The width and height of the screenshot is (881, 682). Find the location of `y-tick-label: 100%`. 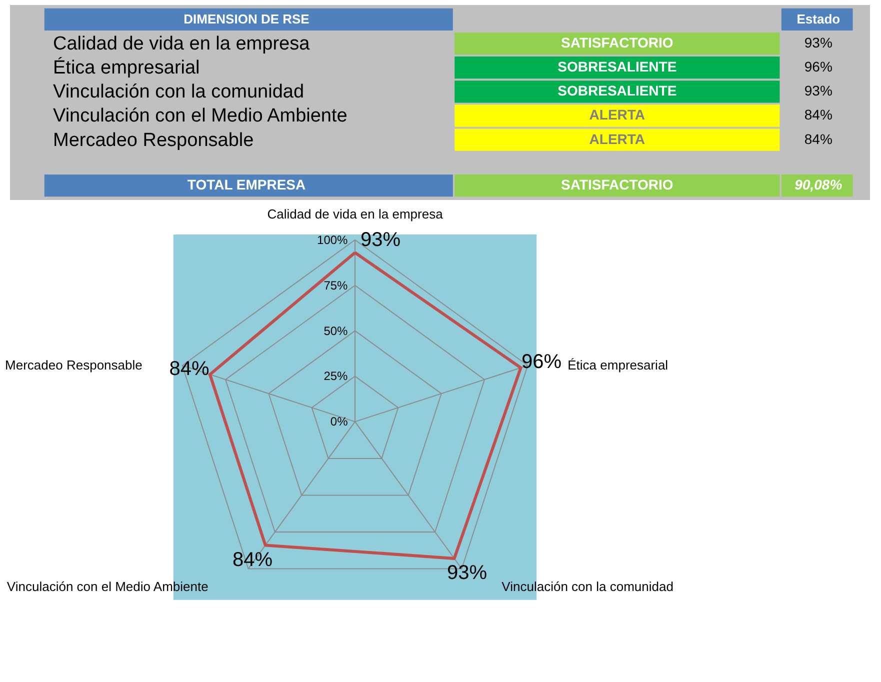

y-tick-label: 100% is located at coordinates (332, 239).